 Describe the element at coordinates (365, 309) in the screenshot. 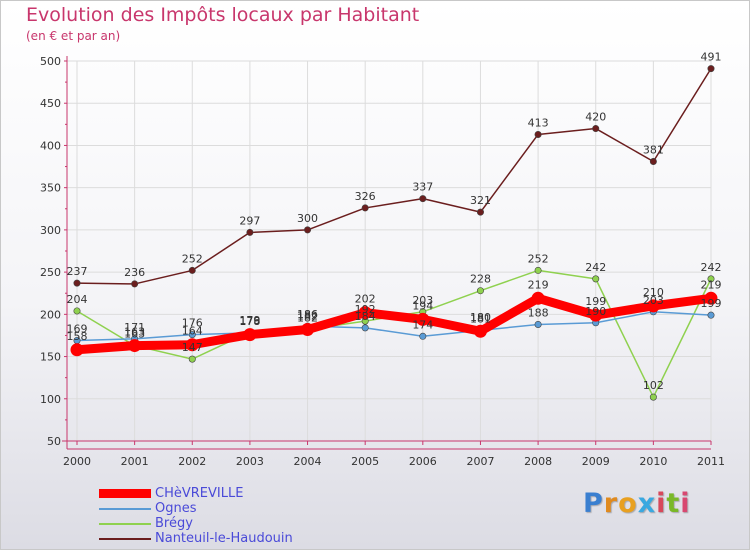

I see `data-label: 192` at that location.